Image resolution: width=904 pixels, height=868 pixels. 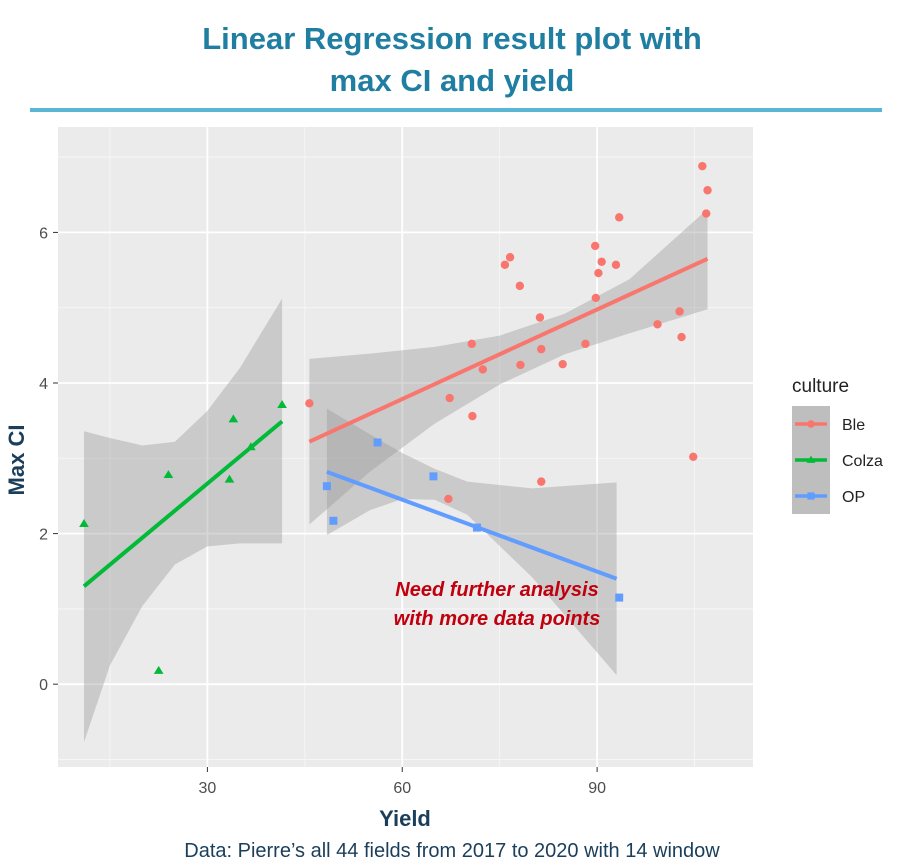 What do you see at coordinates (405, 818) in the screenshot?
I see `x-axis-label: Yield` at bounding box center [405, 818].